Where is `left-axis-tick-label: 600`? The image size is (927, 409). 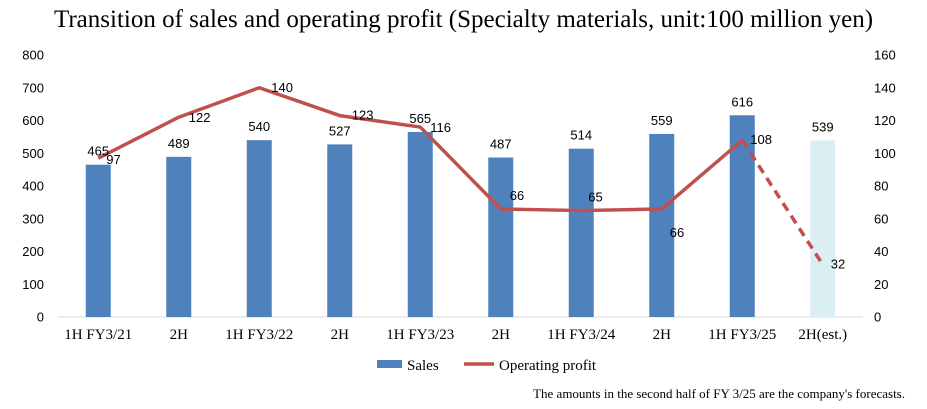 left-axis-tick-label: 600 is located at coordinates (33, 120).